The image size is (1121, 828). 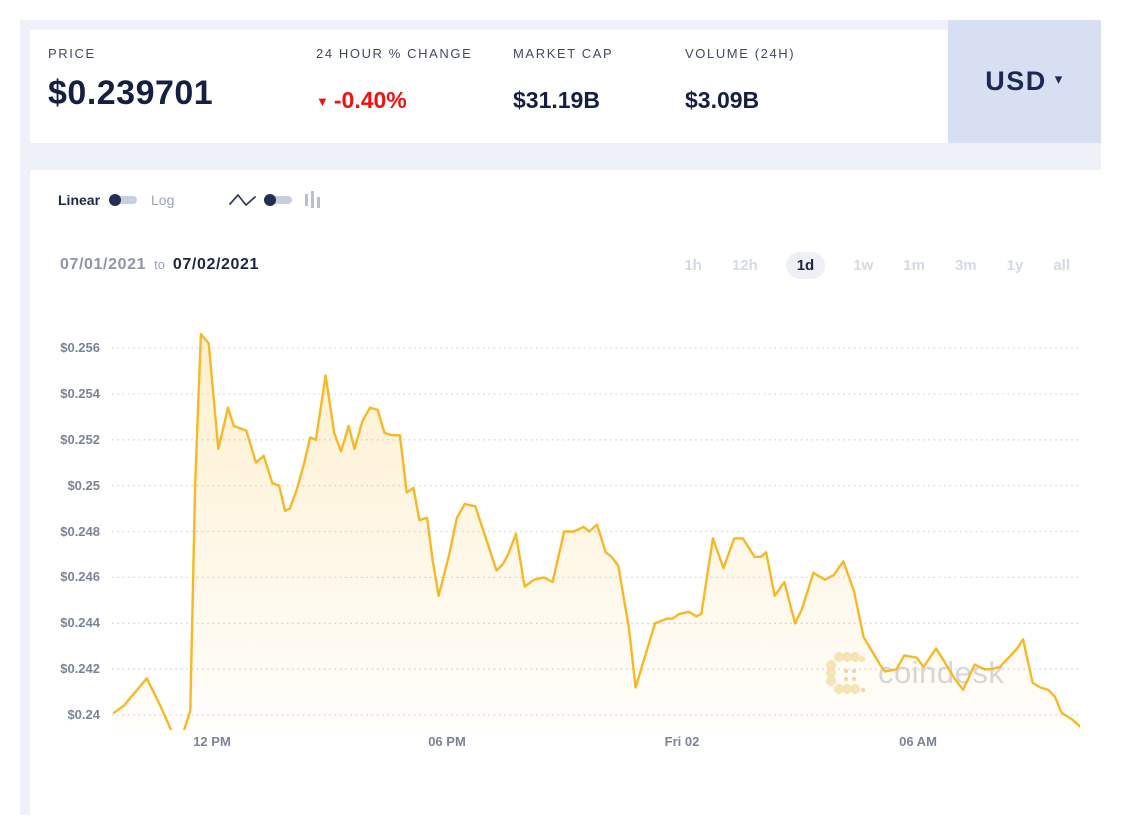 I want to click on down-triangle-icon: ▼, so click(x=322, y=101).